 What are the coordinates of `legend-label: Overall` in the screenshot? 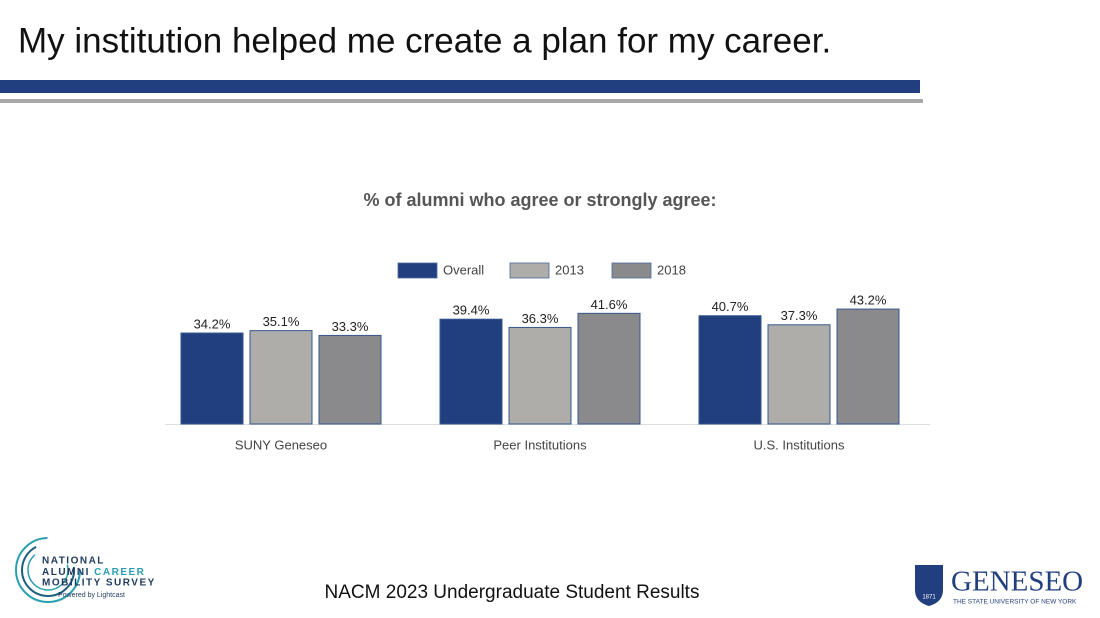 It's located at (463, 269).